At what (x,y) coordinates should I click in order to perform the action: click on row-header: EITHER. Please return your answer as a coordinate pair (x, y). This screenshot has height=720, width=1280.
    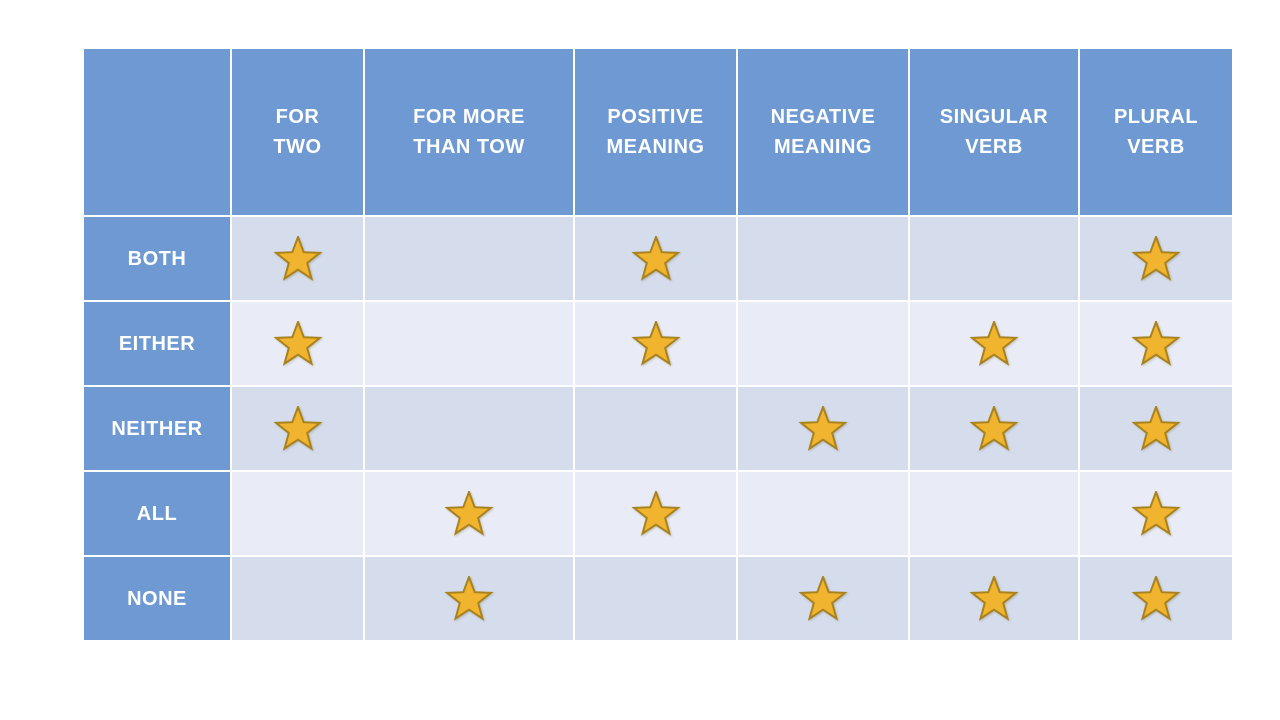
    Looking at the image, I should click on (157, 343).